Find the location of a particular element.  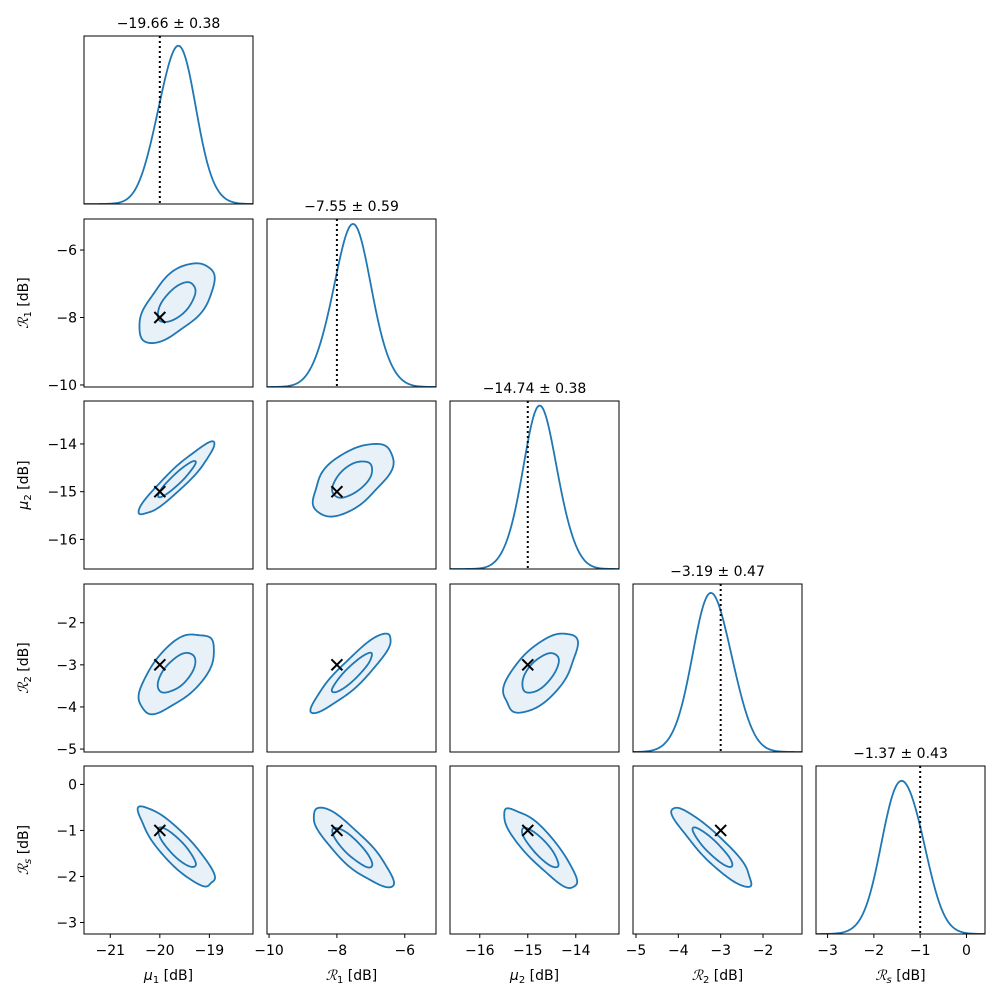

y-axis-label-R2: ℛ2 [dB] is located at coordinates (25, 667).